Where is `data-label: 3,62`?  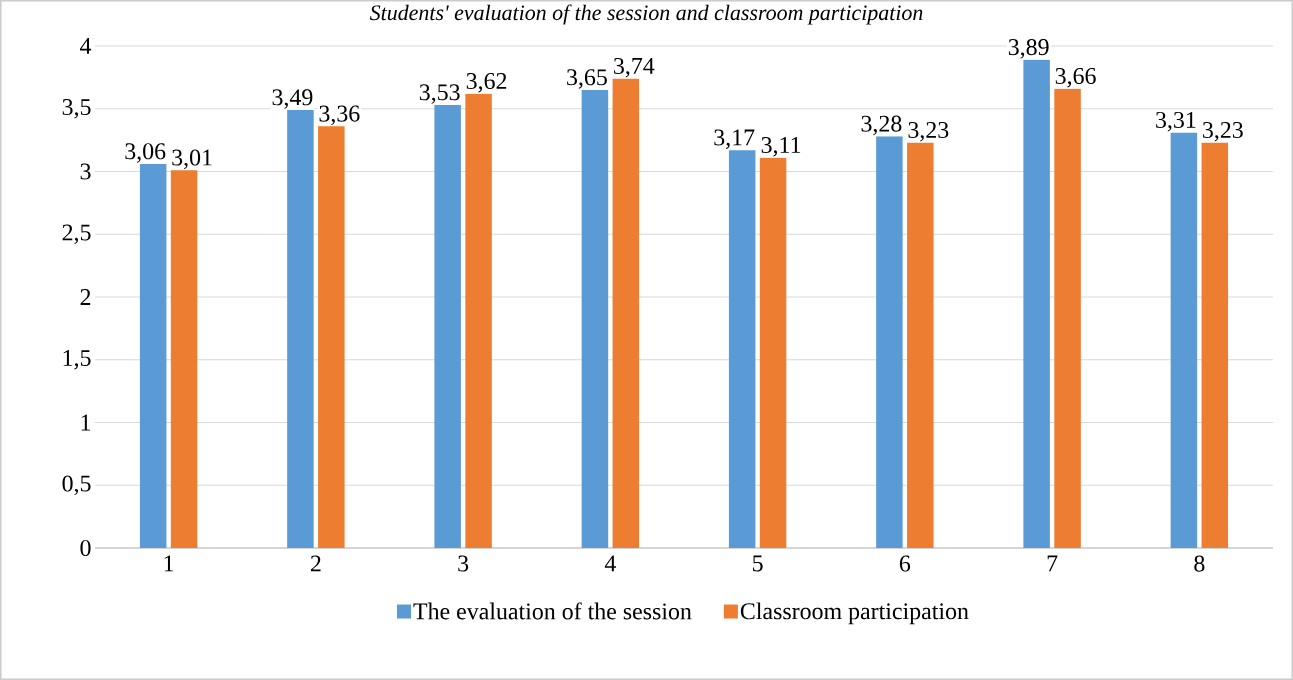 data-label: 3,62 is located at coordinates (486, 82).